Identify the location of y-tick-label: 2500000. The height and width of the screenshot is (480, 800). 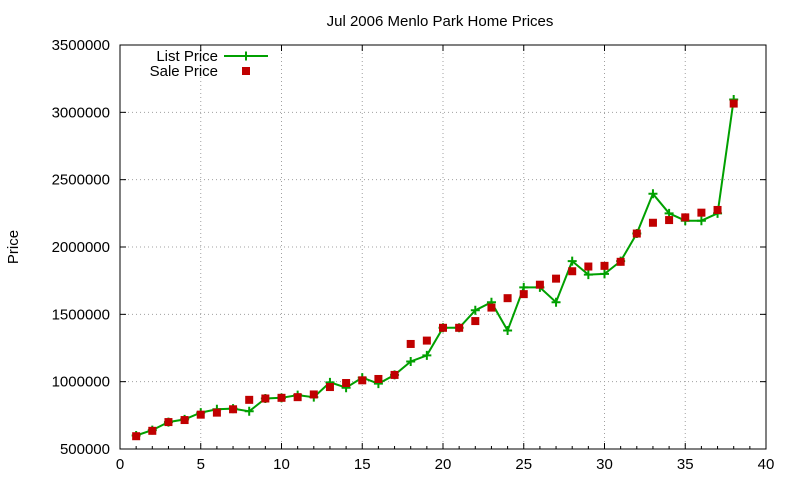
(81, 180).